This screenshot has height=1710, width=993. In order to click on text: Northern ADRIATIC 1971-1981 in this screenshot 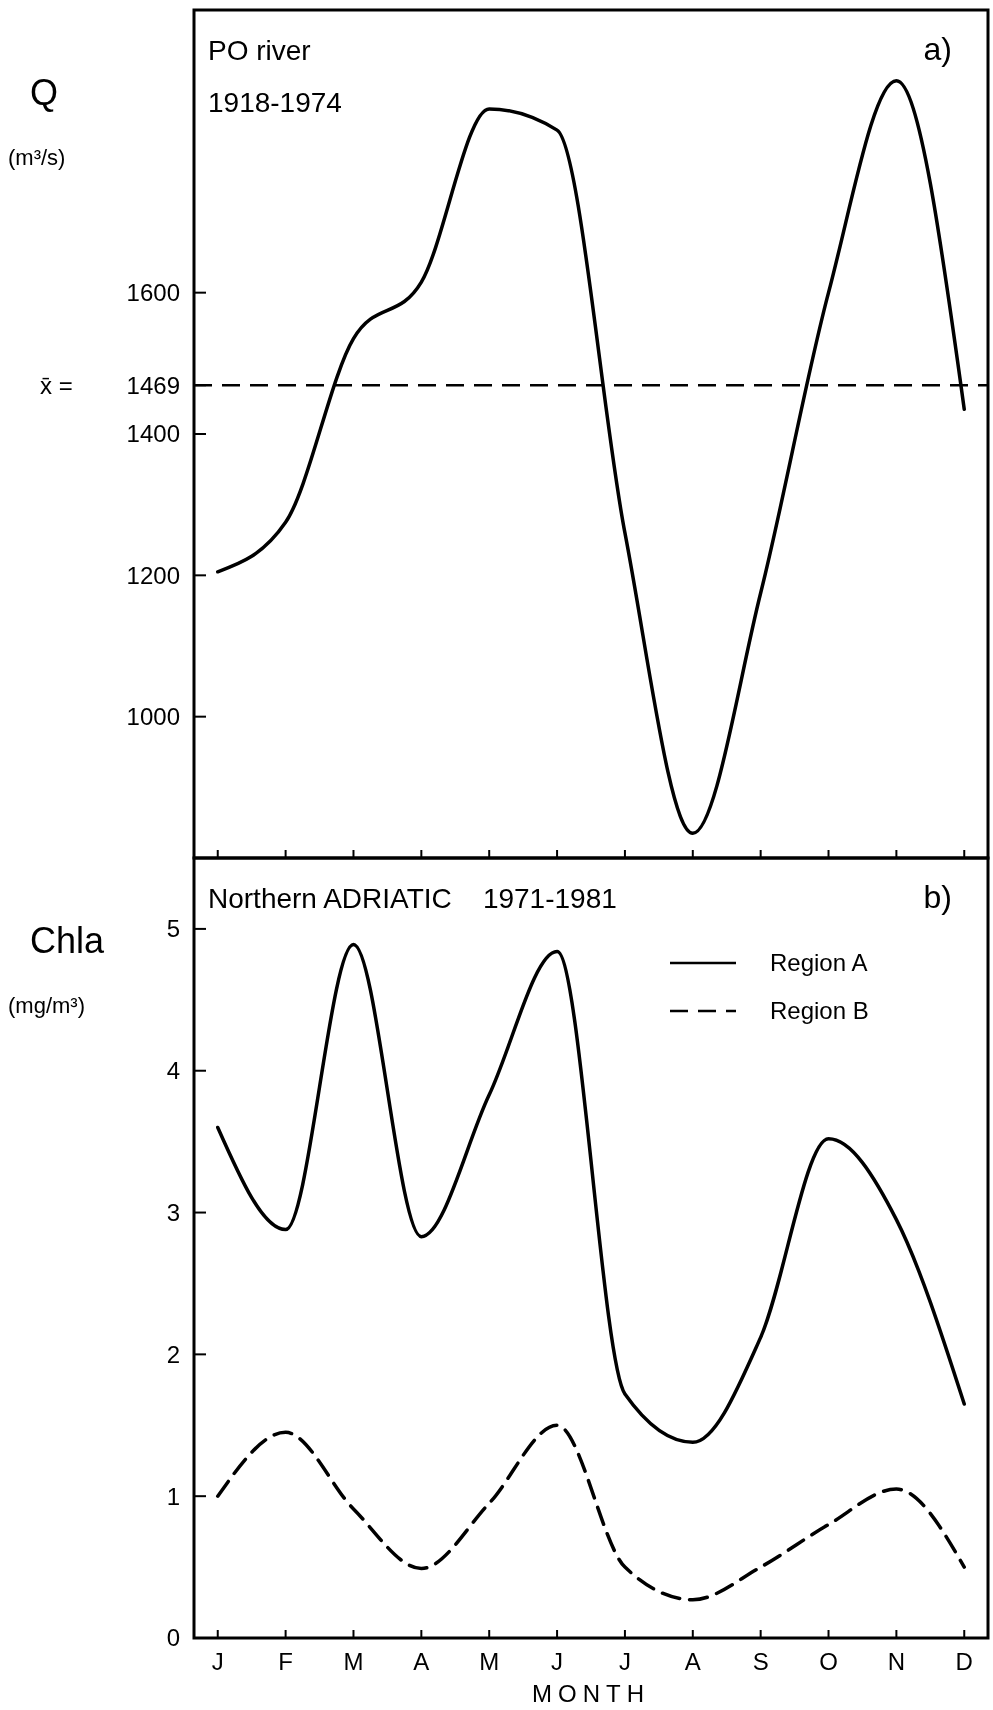, I will do `click(412, 898)`.